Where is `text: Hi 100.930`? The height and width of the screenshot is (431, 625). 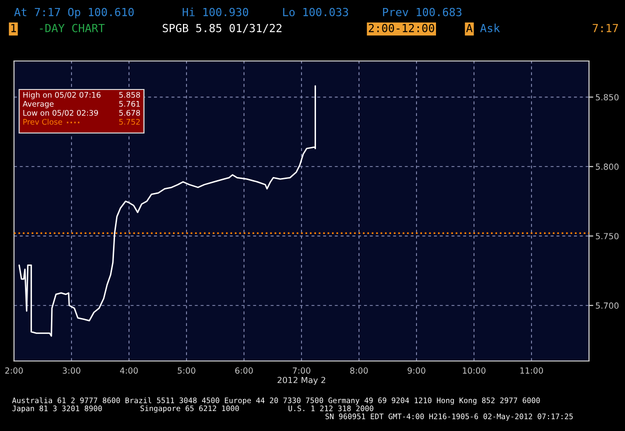 text: Hi 100.930 is located at coordinates (215, 12).